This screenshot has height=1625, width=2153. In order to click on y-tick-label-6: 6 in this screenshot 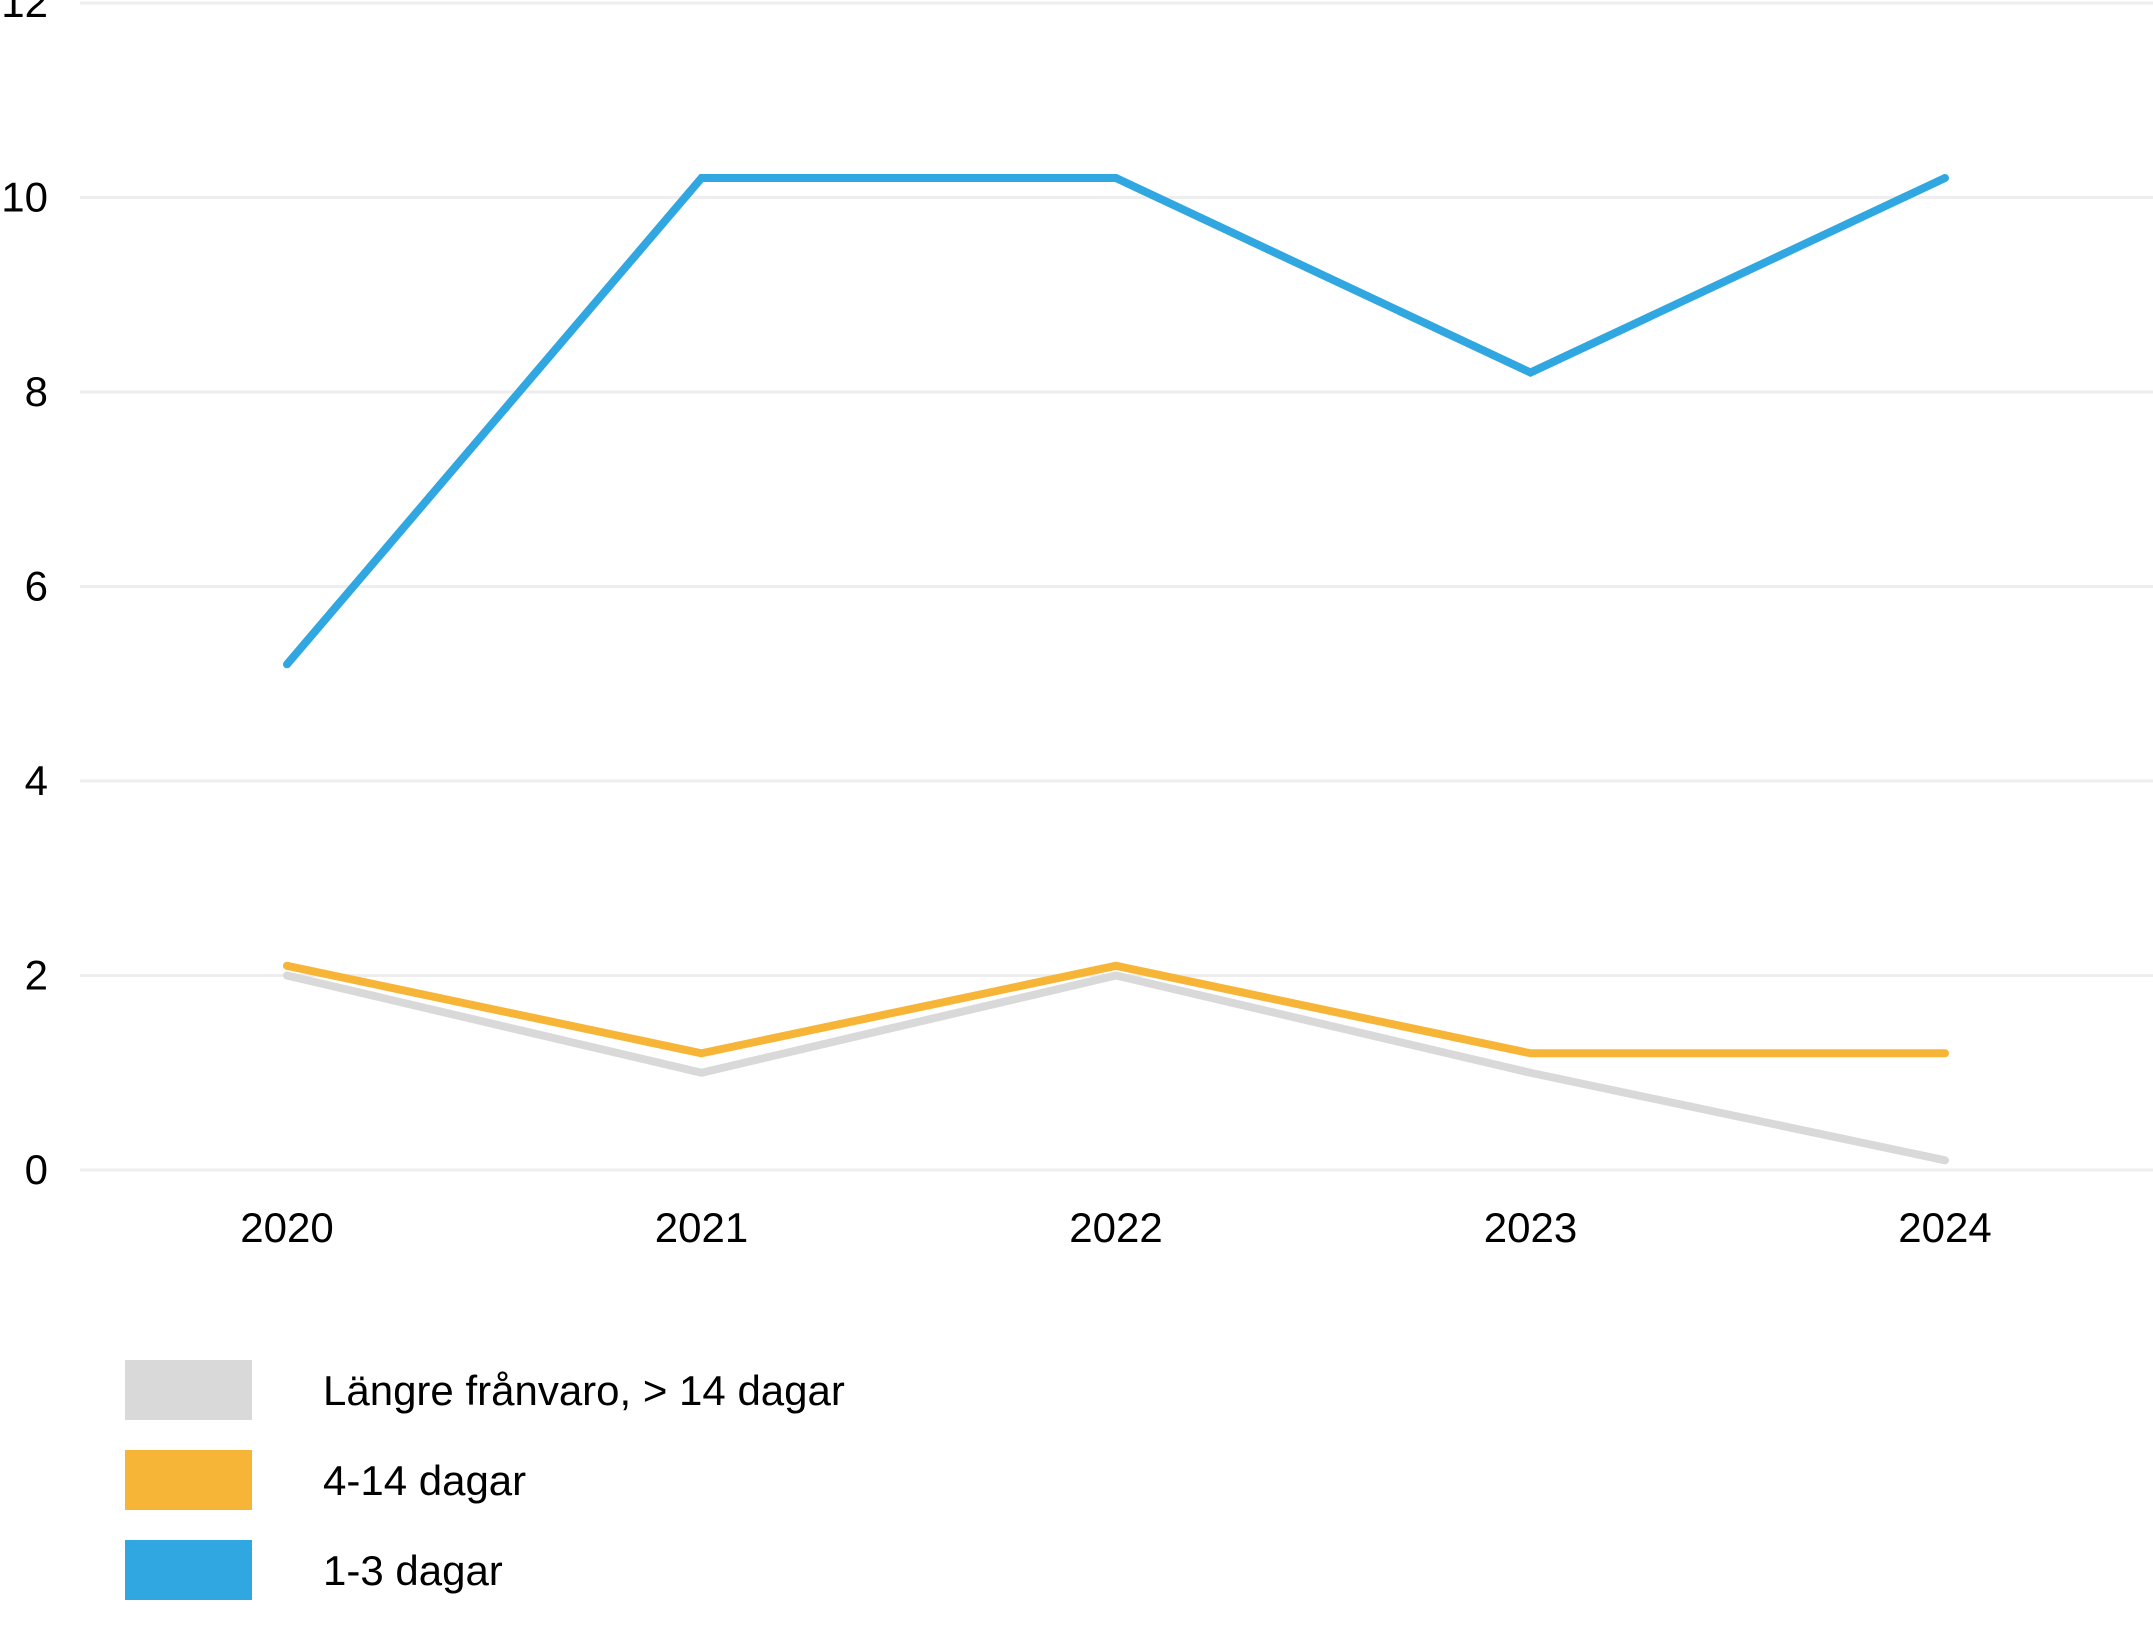, I will do `click(36, 586)`.